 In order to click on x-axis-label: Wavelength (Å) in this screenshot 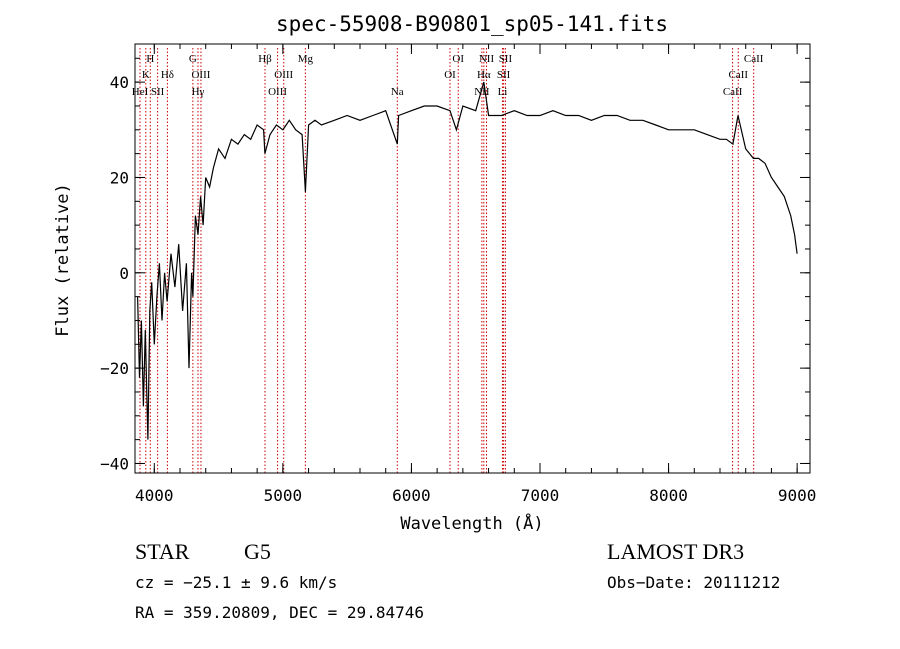, I will do `click(471, 523)`.